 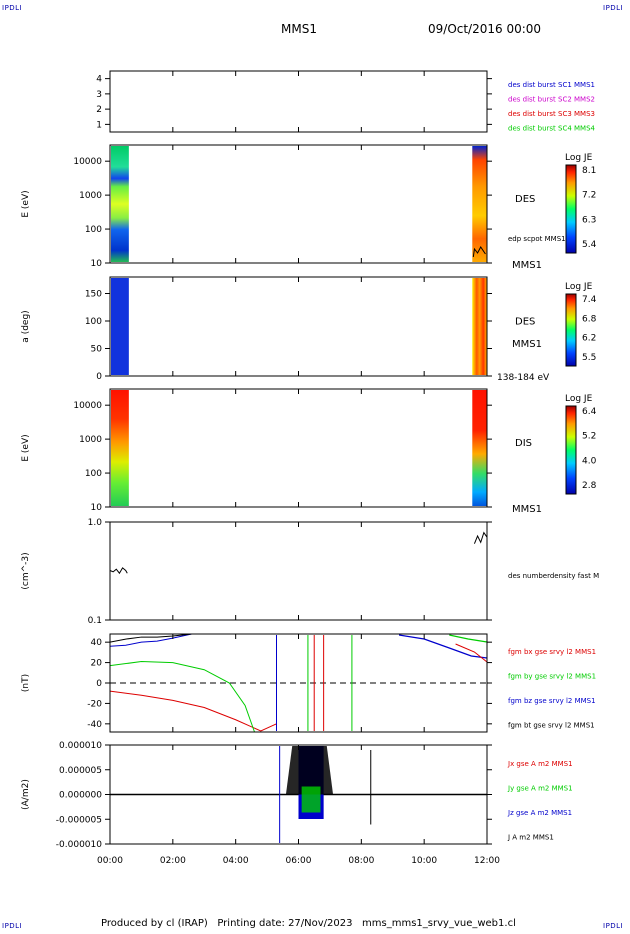 What do you see at coordinates (236, 861) in the screenshot?
I see `x-tick-label: 04:00` at bounding box center [236, 861].